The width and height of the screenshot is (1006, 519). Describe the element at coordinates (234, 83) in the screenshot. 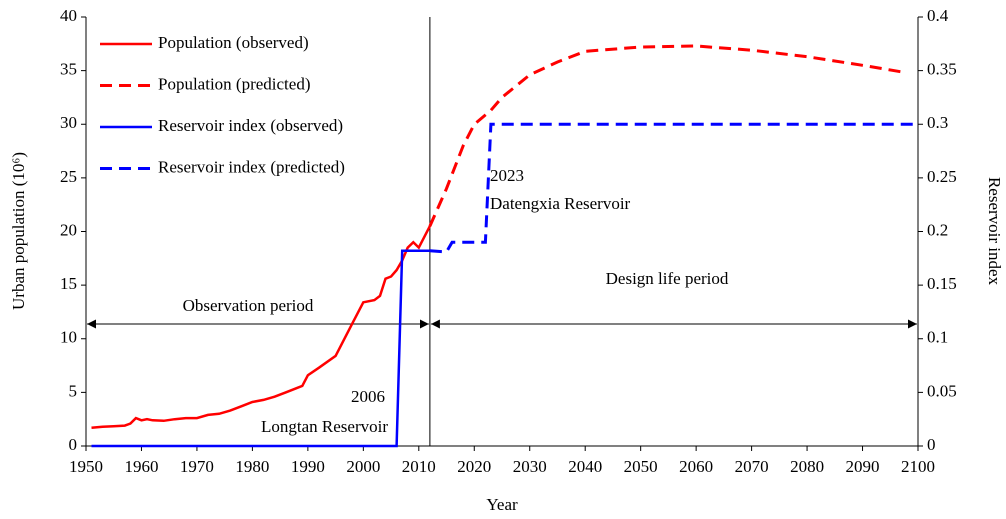

I see `legend-label: Population (predicted)` at that location.